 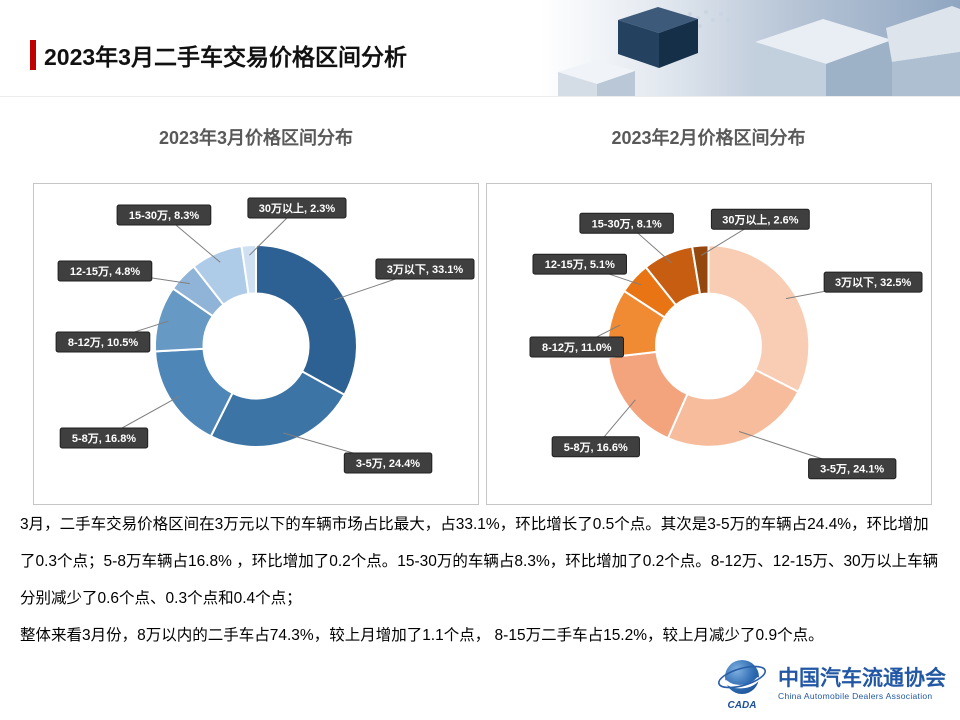 What do you see at coordinates (480, 48) in the screenshot?
I see `header: 2023年3月二手车交易价格区间分析` at bounding box center [480, 48].